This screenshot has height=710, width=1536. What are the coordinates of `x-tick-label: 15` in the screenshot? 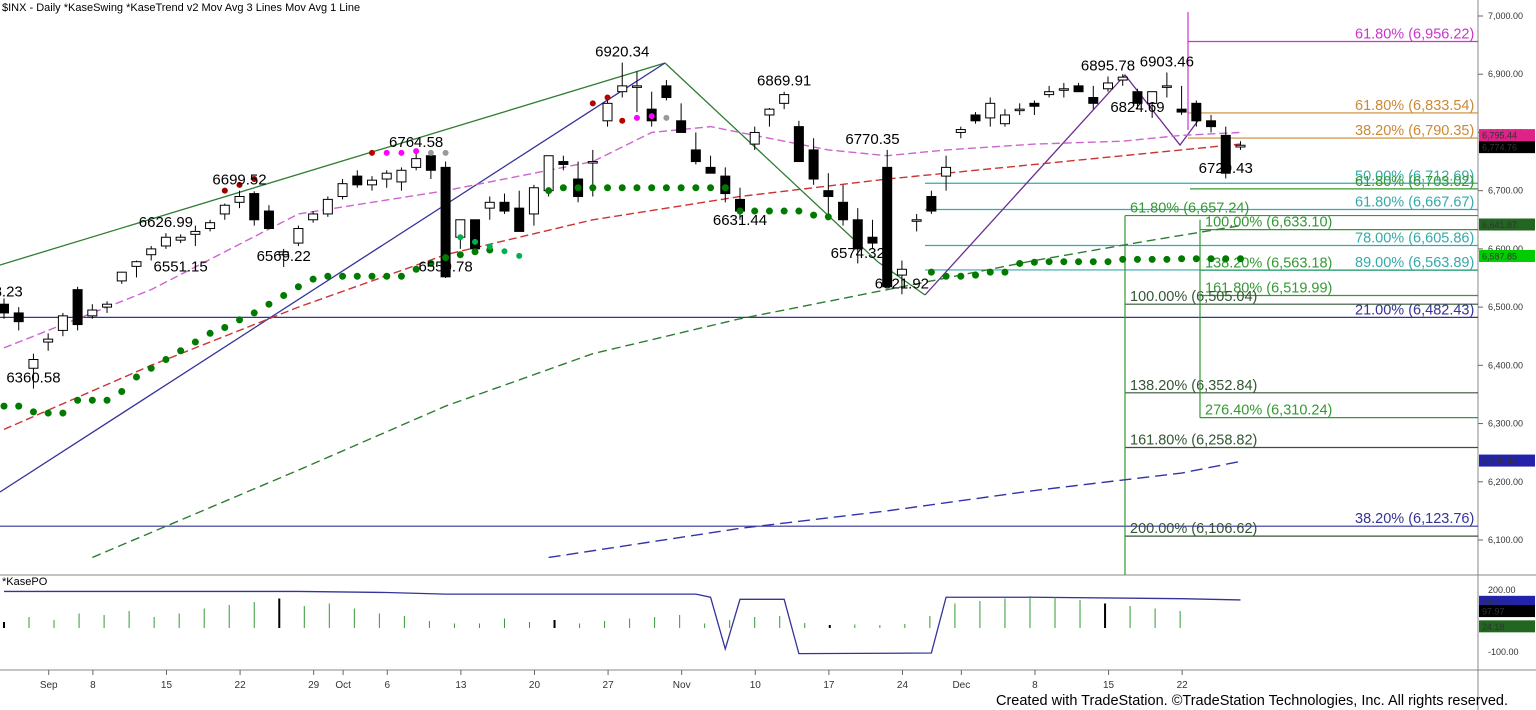 It's located at (1109, 685).